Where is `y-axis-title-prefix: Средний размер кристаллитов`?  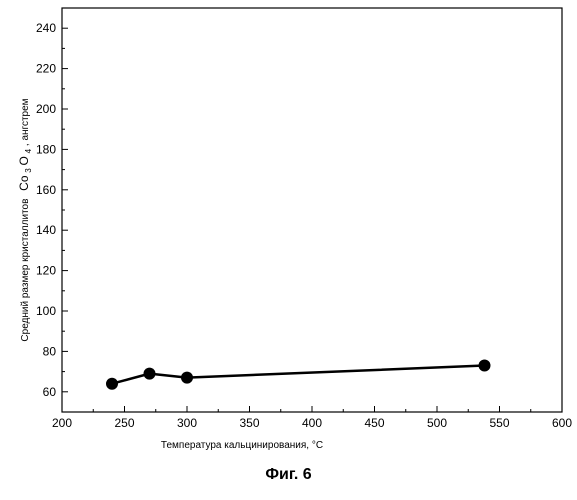 y-axis-title-prefix: Средний размер кристаллитов is located at coordinates (25, 270).